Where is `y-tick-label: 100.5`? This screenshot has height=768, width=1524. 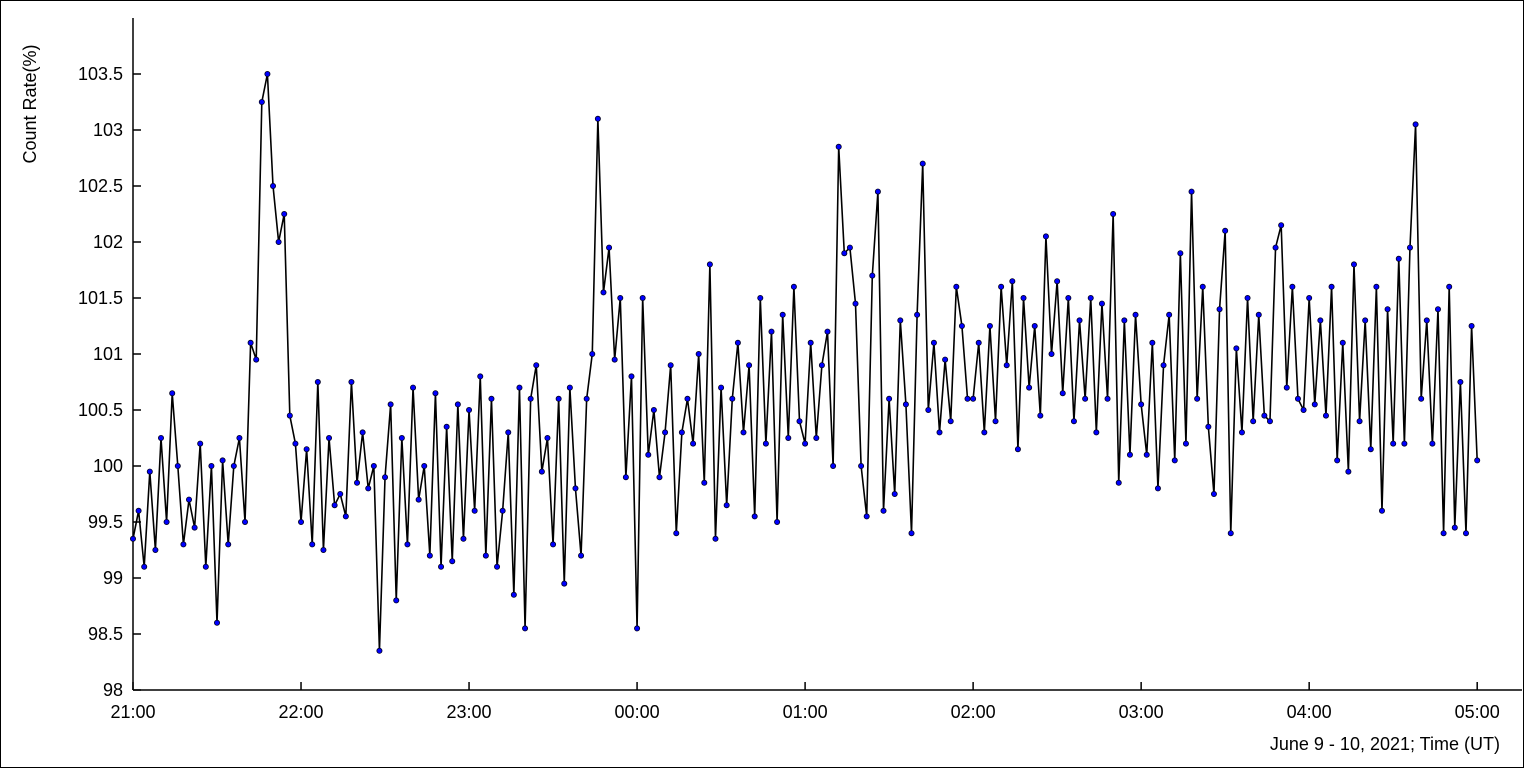 y-tick-label: 100.5 is located at coordinates (100, 410).